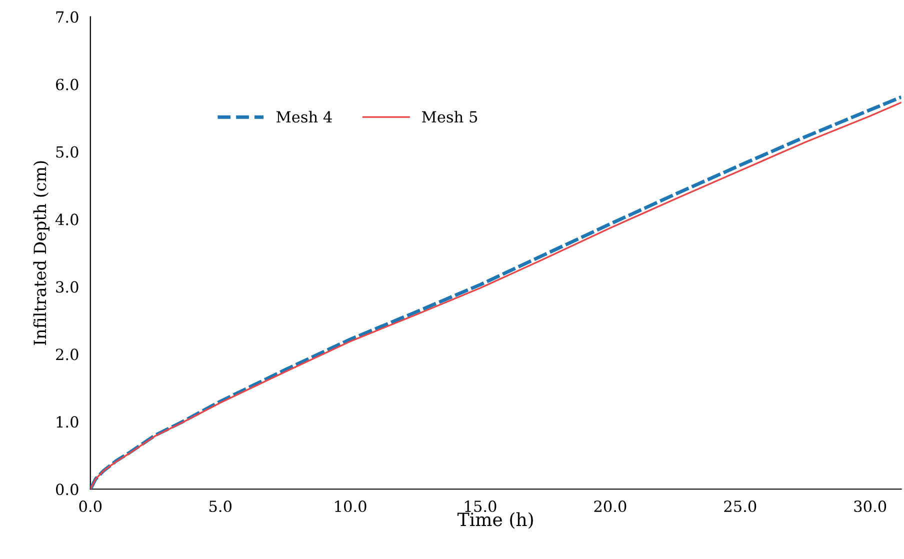  I want to click on x-tick-label: 15.0, so click(480, 506).